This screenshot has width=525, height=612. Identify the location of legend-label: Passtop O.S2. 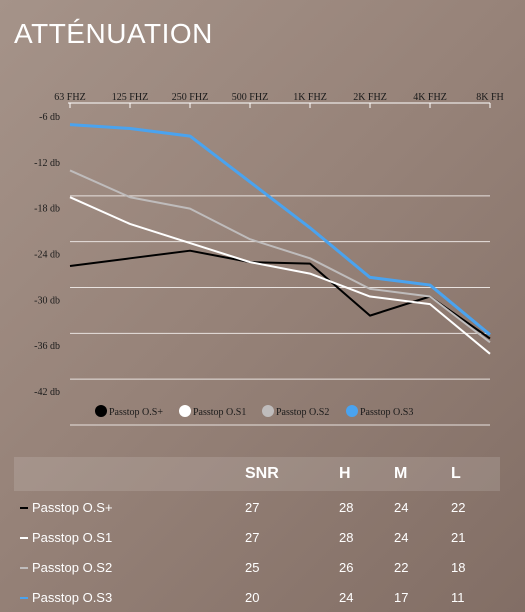
(302, 412).